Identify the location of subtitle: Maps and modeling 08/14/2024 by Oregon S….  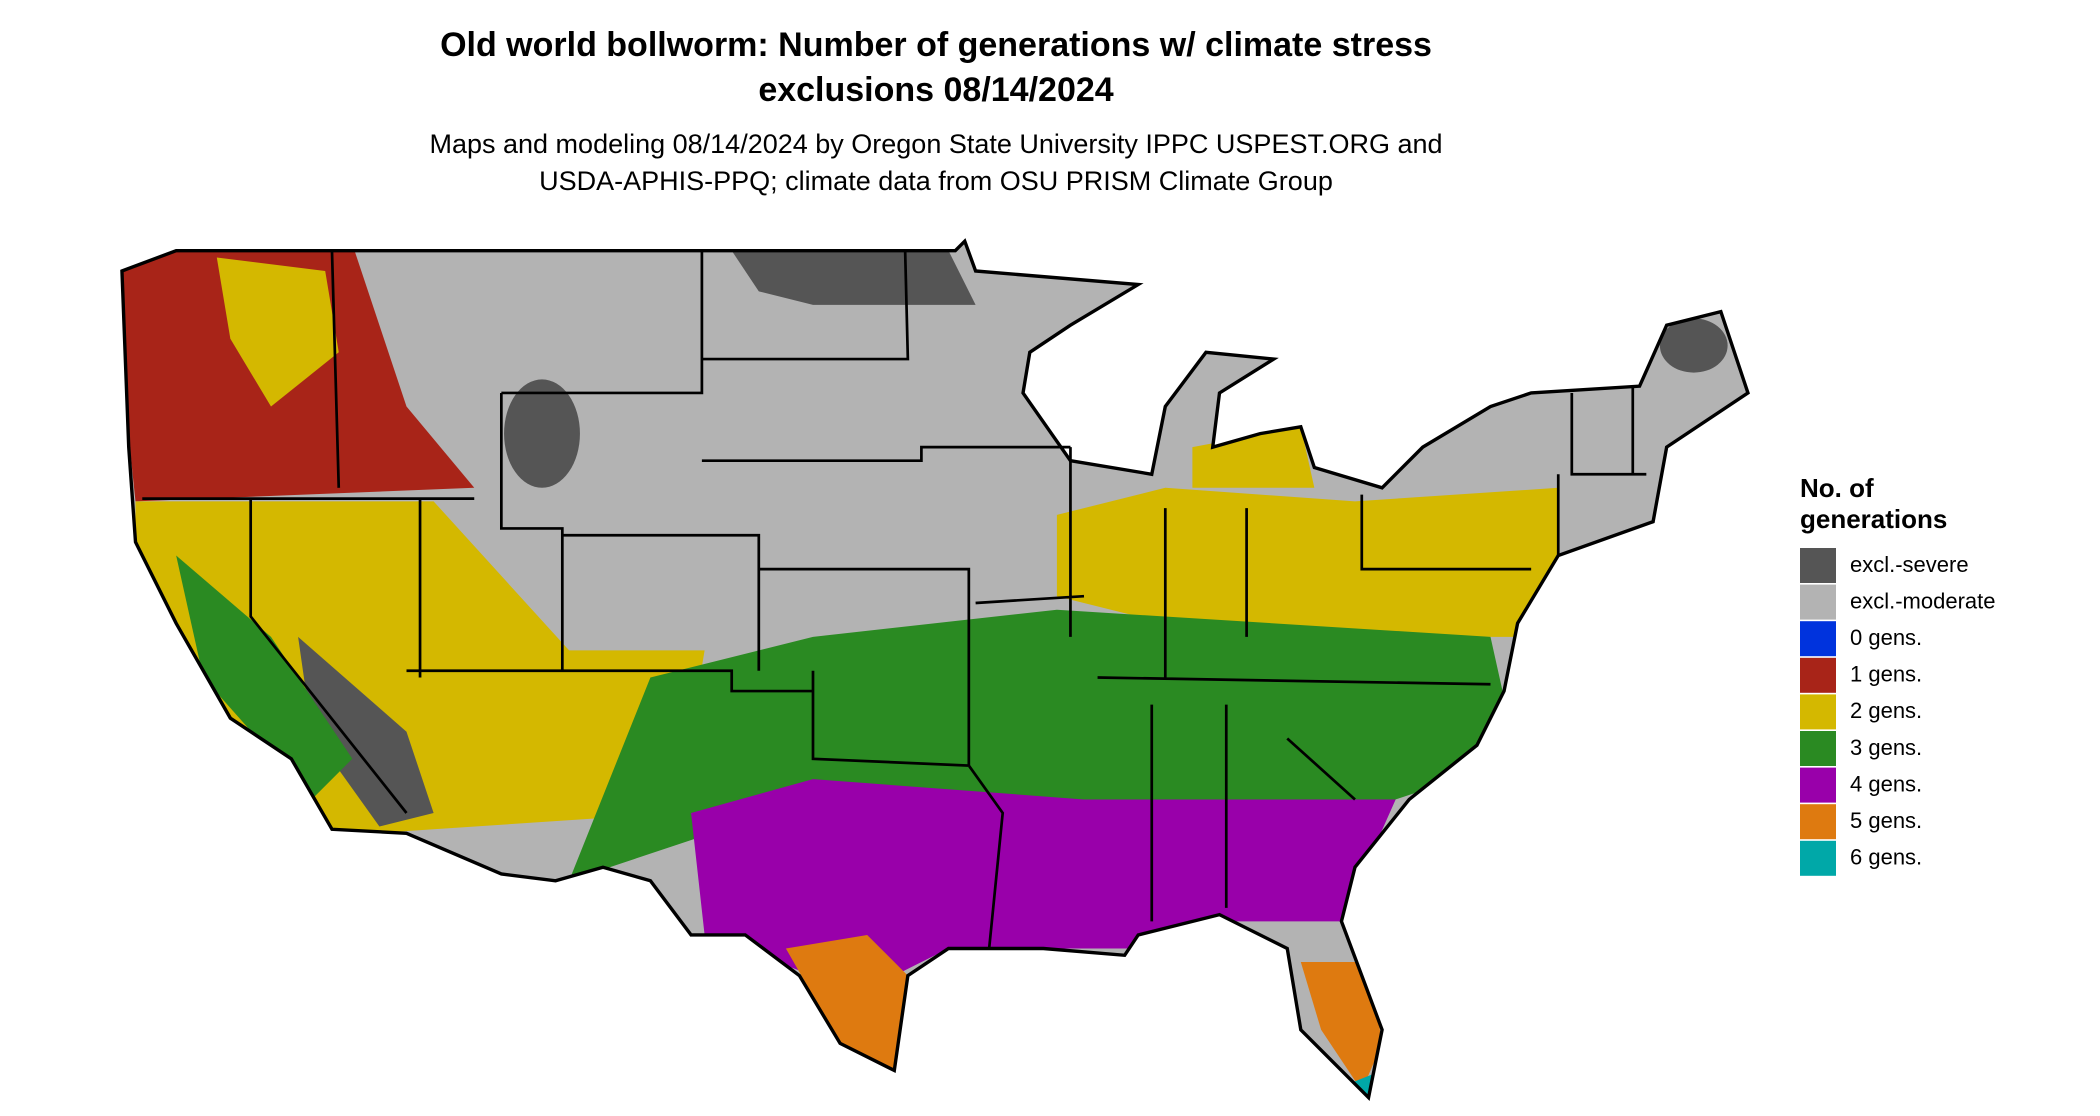
(935, 144).